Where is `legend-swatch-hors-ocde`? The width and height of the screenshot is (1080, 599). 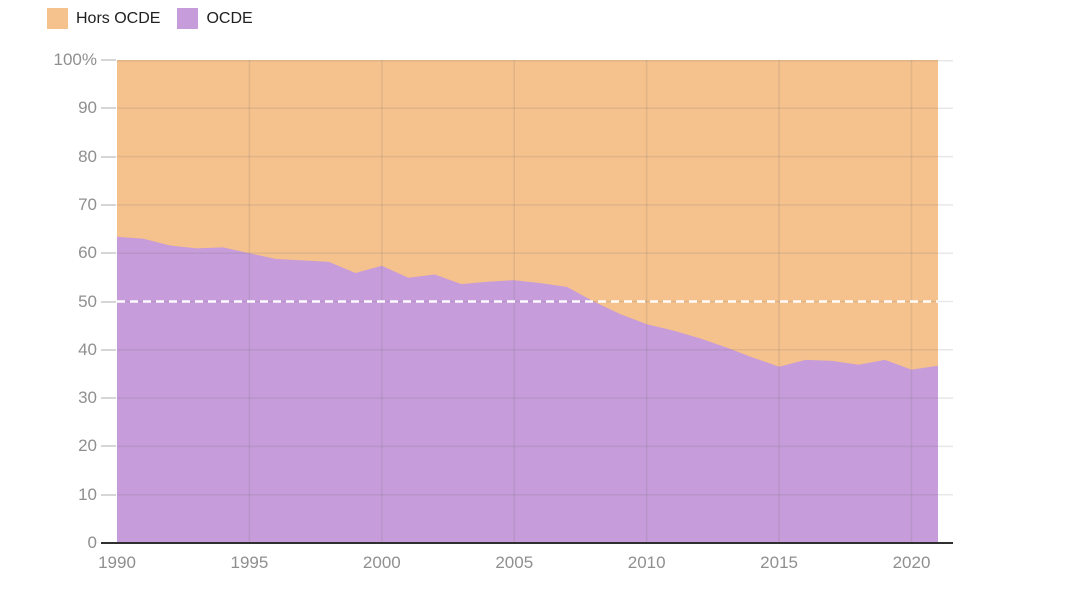
legend-swatch-hors-ocde is located at coordinates (57, 18).